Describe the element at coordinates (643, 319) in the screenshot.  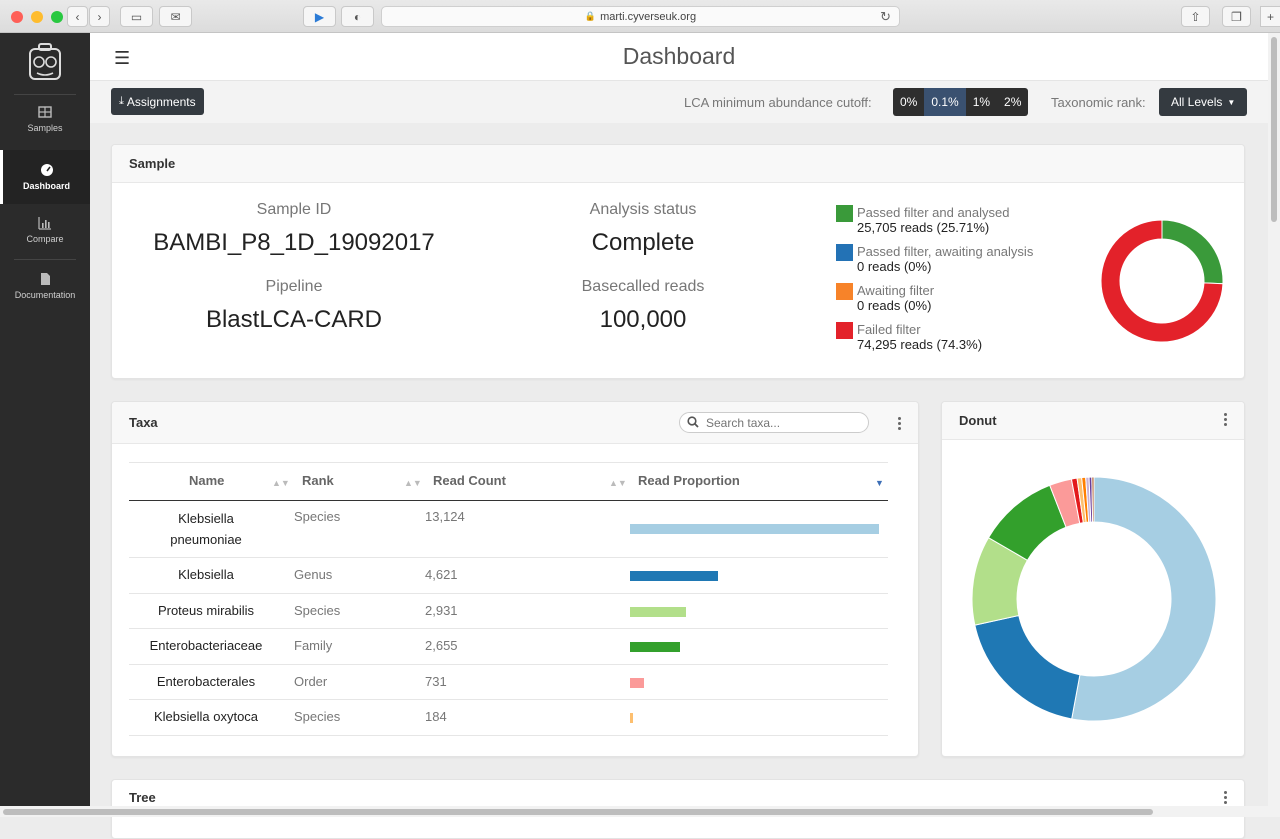
I see `basecalled-reads-value: 100,000` at that location.